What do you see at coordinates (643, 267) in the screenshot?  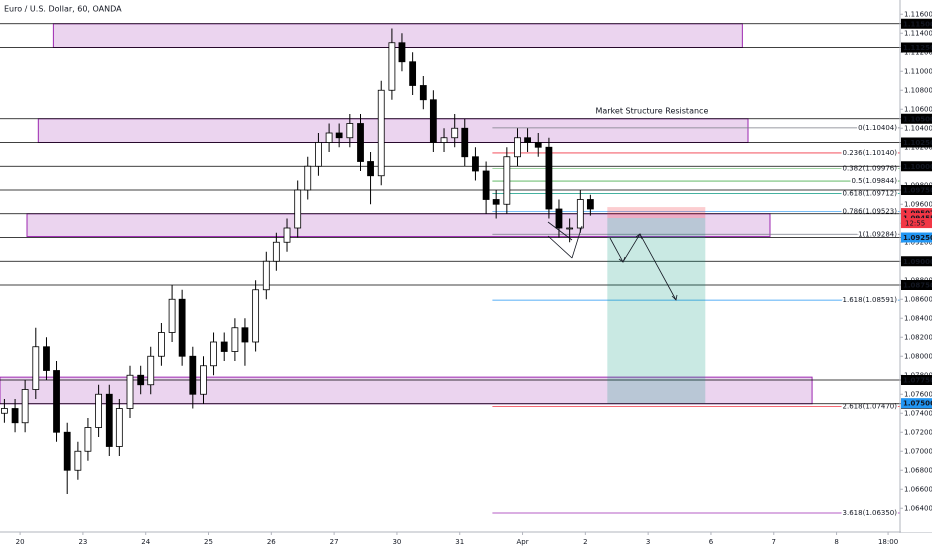 I see `projection-arrow` at bounding box center [643, 267].